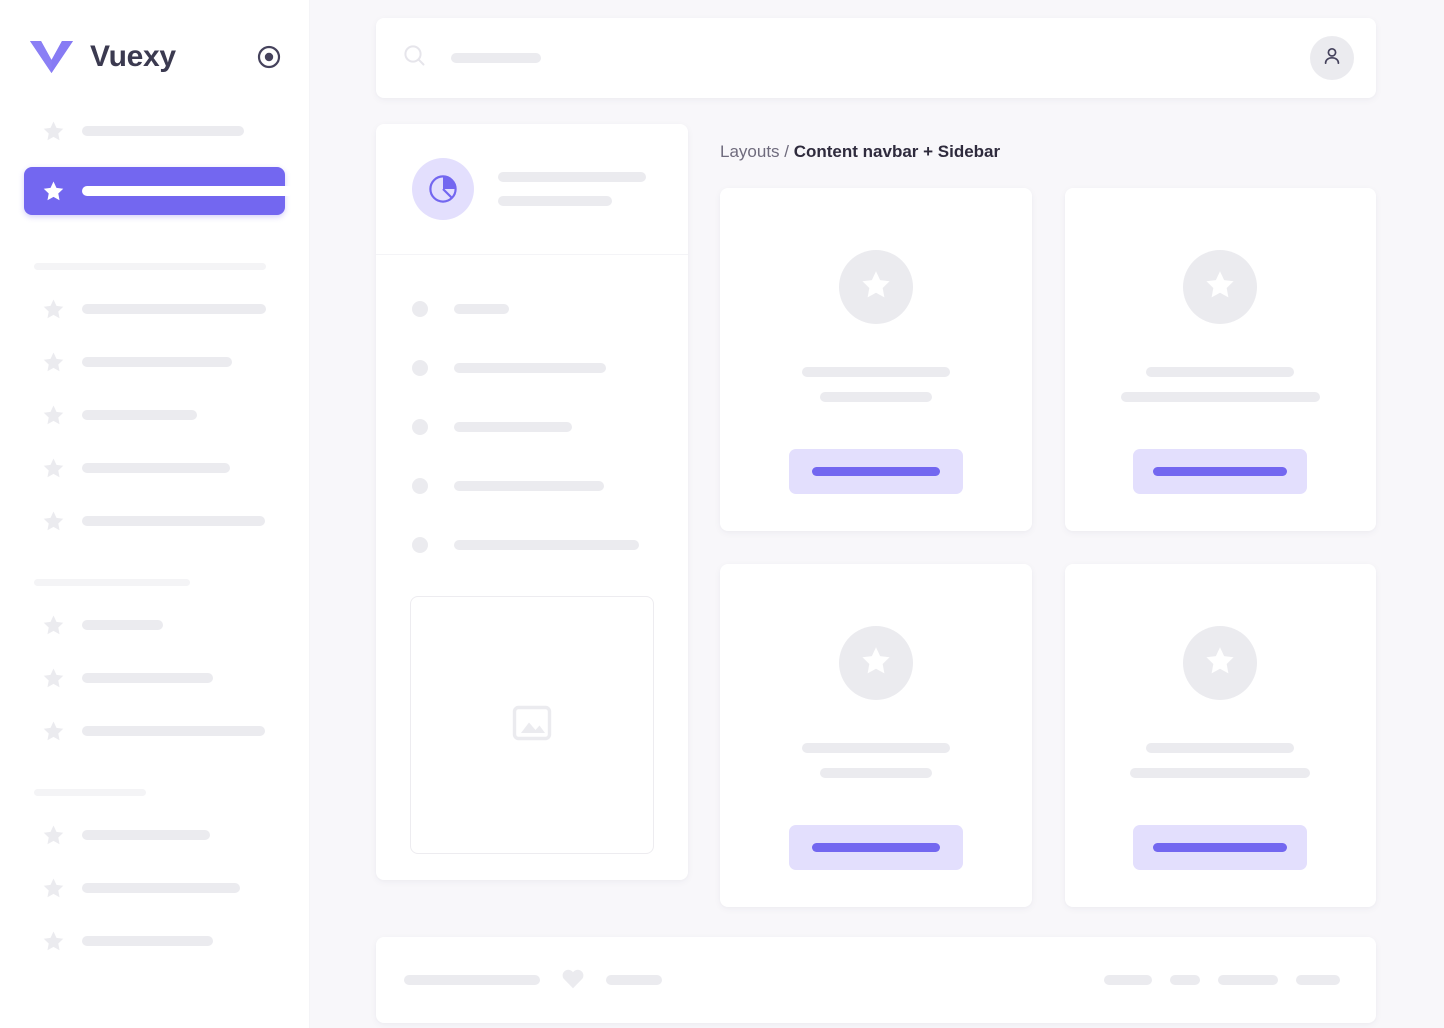 The height and width of the screenshot is (1028, 1444). I want to click on pie-chart-icon, so click(443, 189).